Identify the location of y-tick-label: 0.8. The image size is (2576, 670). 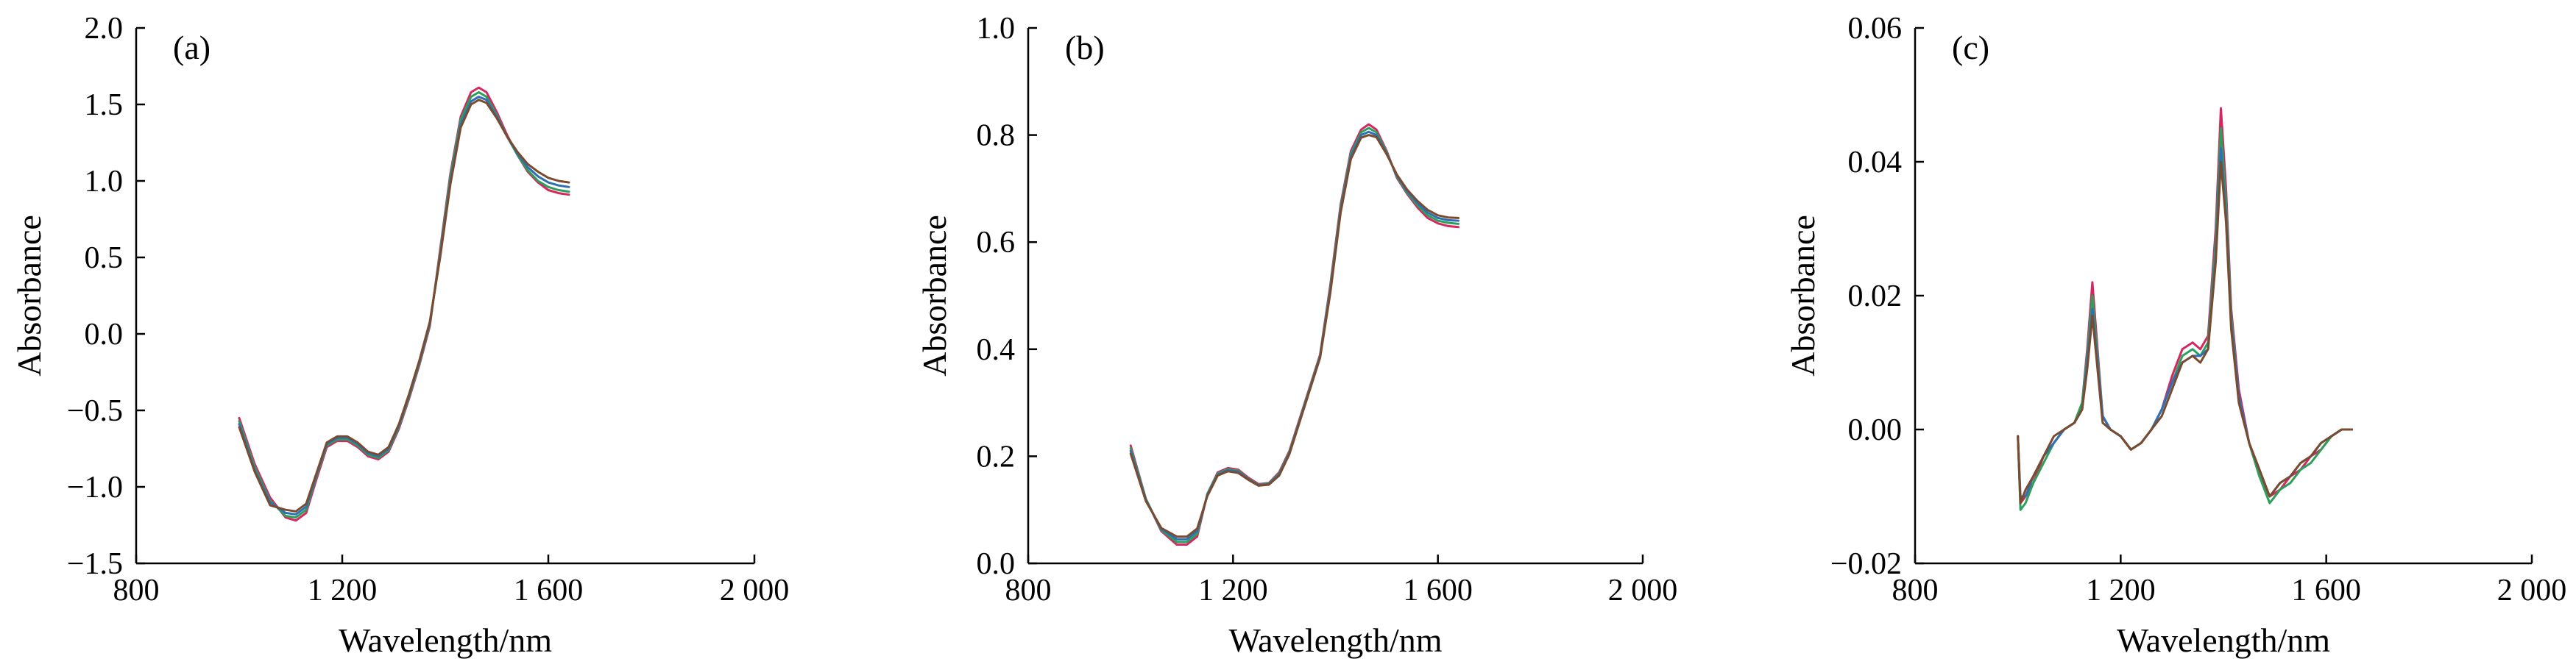
(997, 136).